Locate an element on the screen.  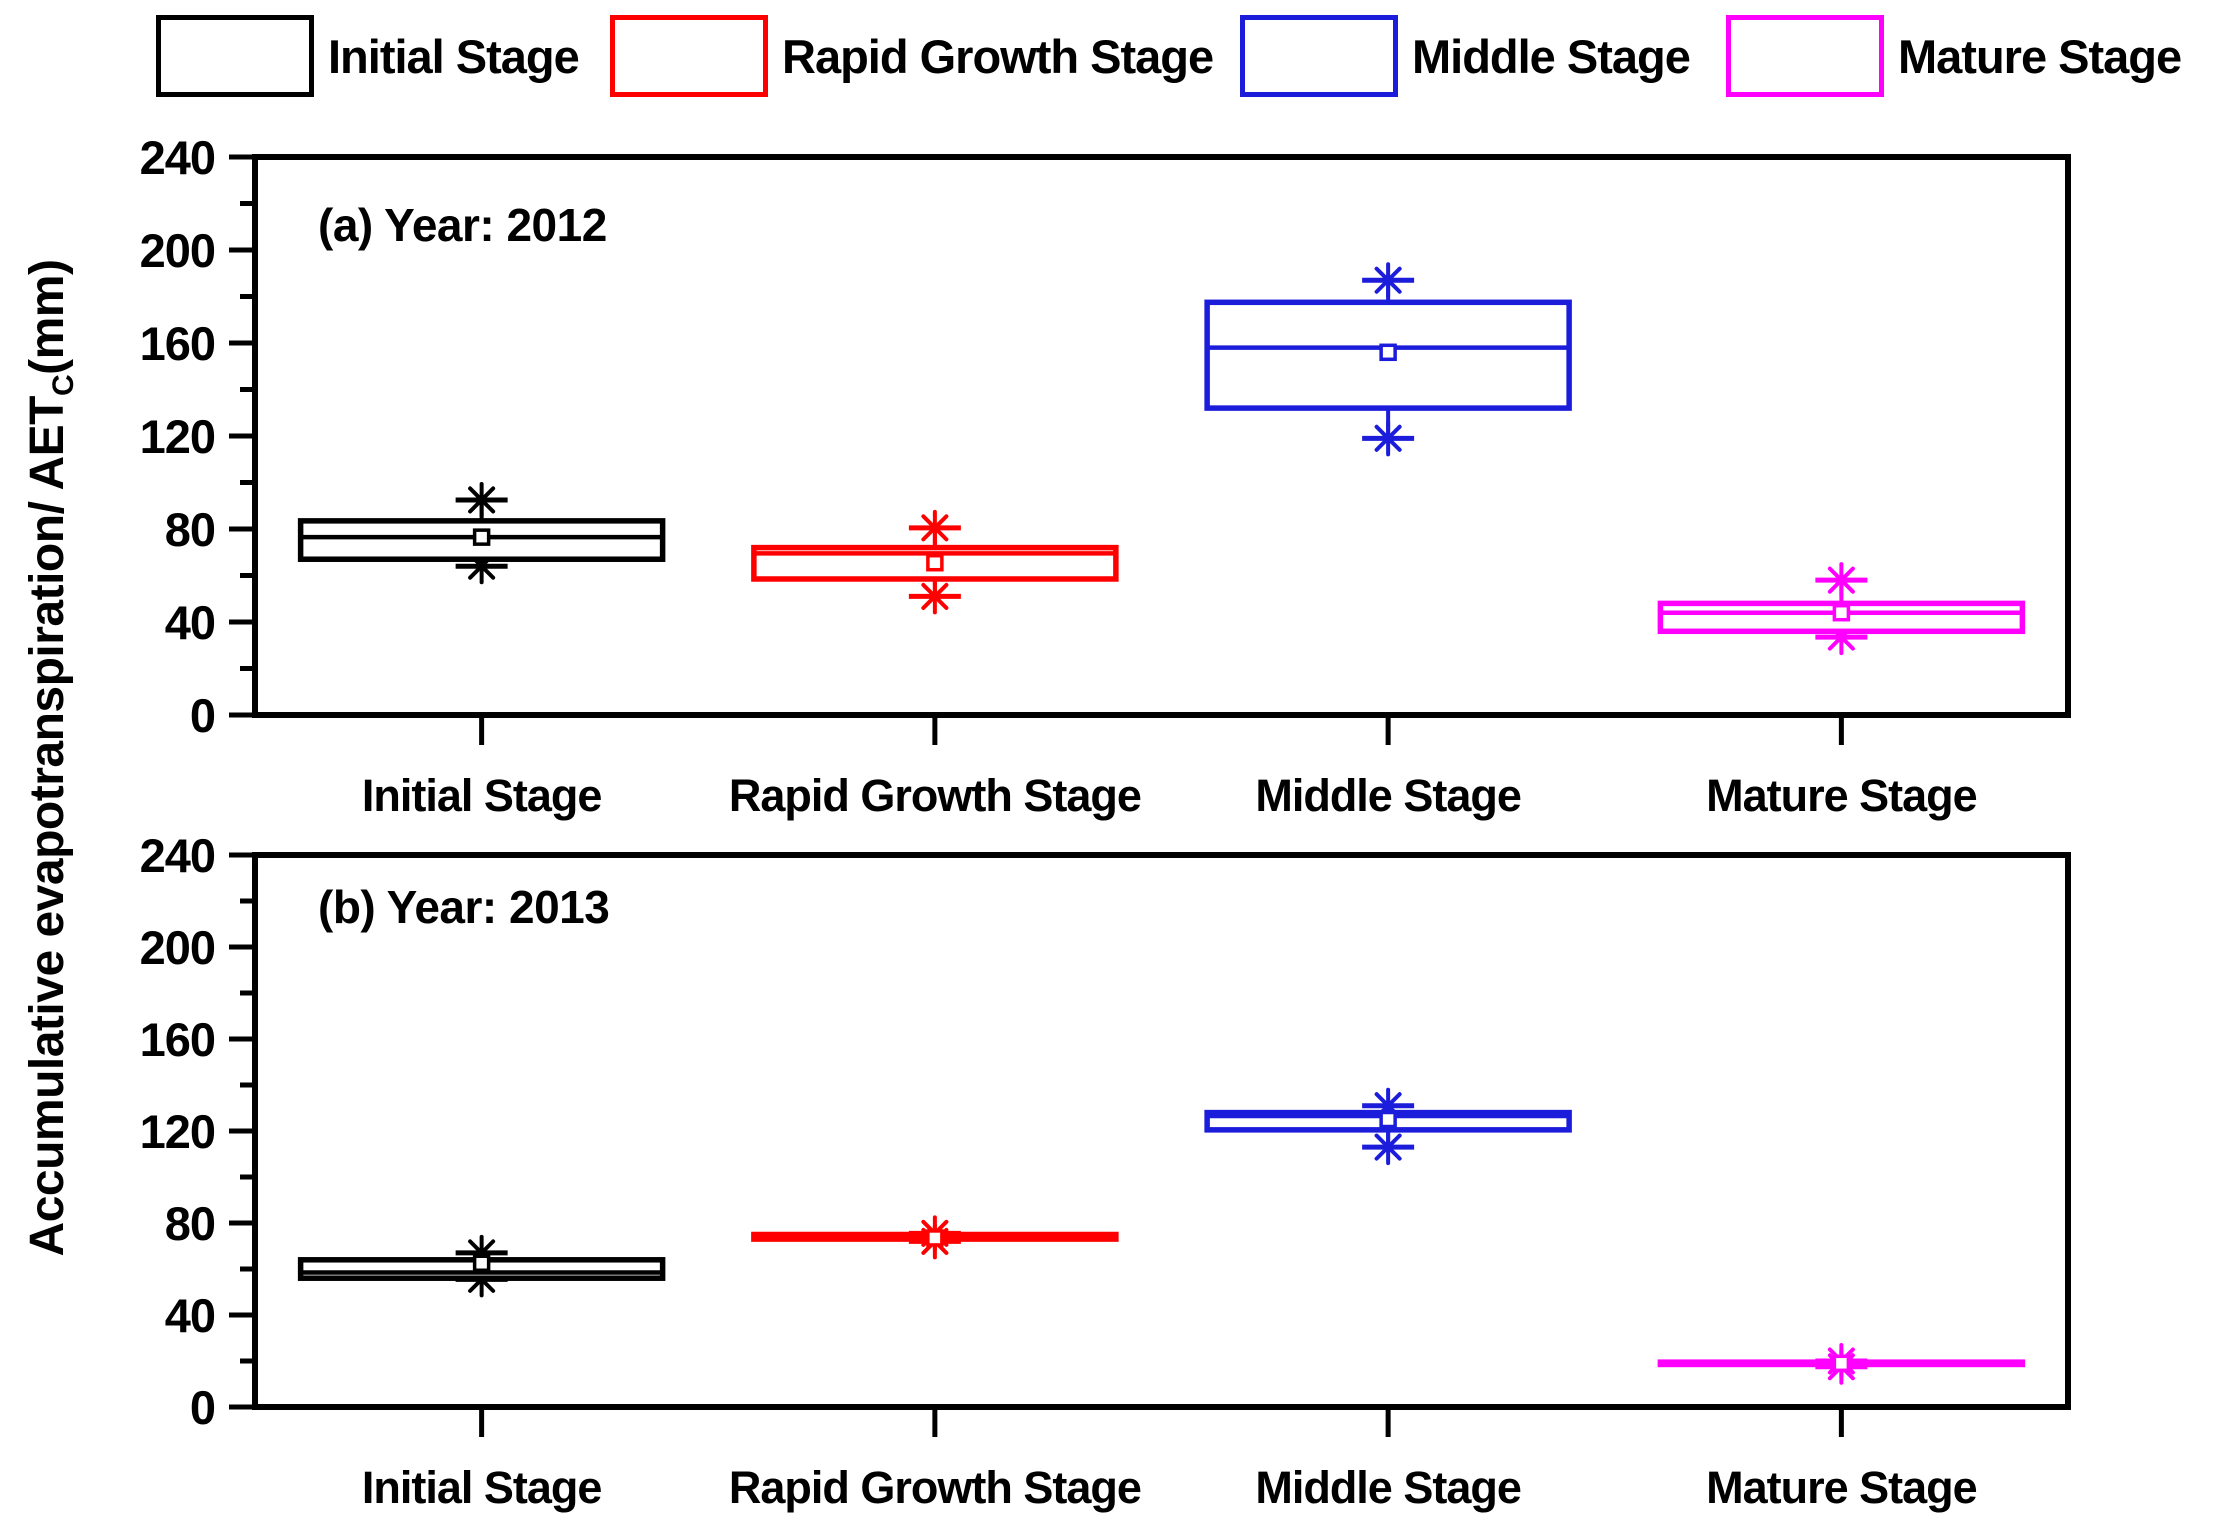
legend-label-mature-stage: Mature Stage is located at coordinates (2040, 56).